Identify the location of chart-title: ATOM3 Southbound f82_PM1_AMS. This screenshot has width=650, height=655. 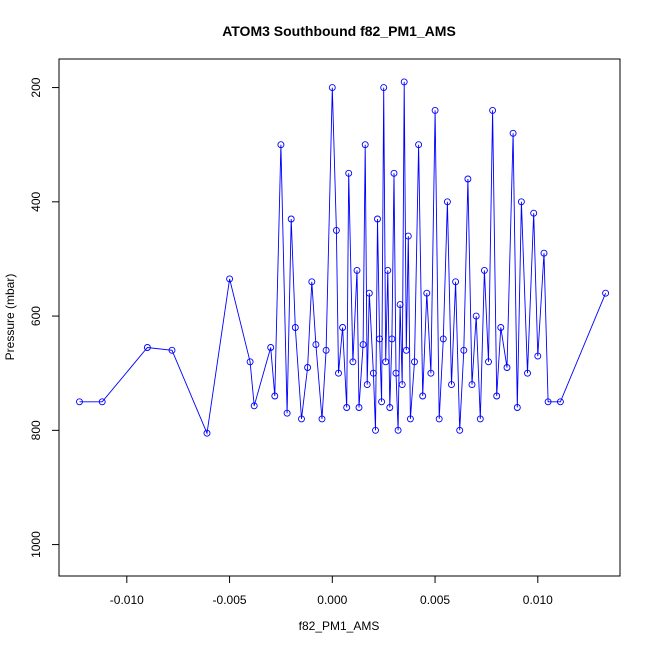
(339, 31).